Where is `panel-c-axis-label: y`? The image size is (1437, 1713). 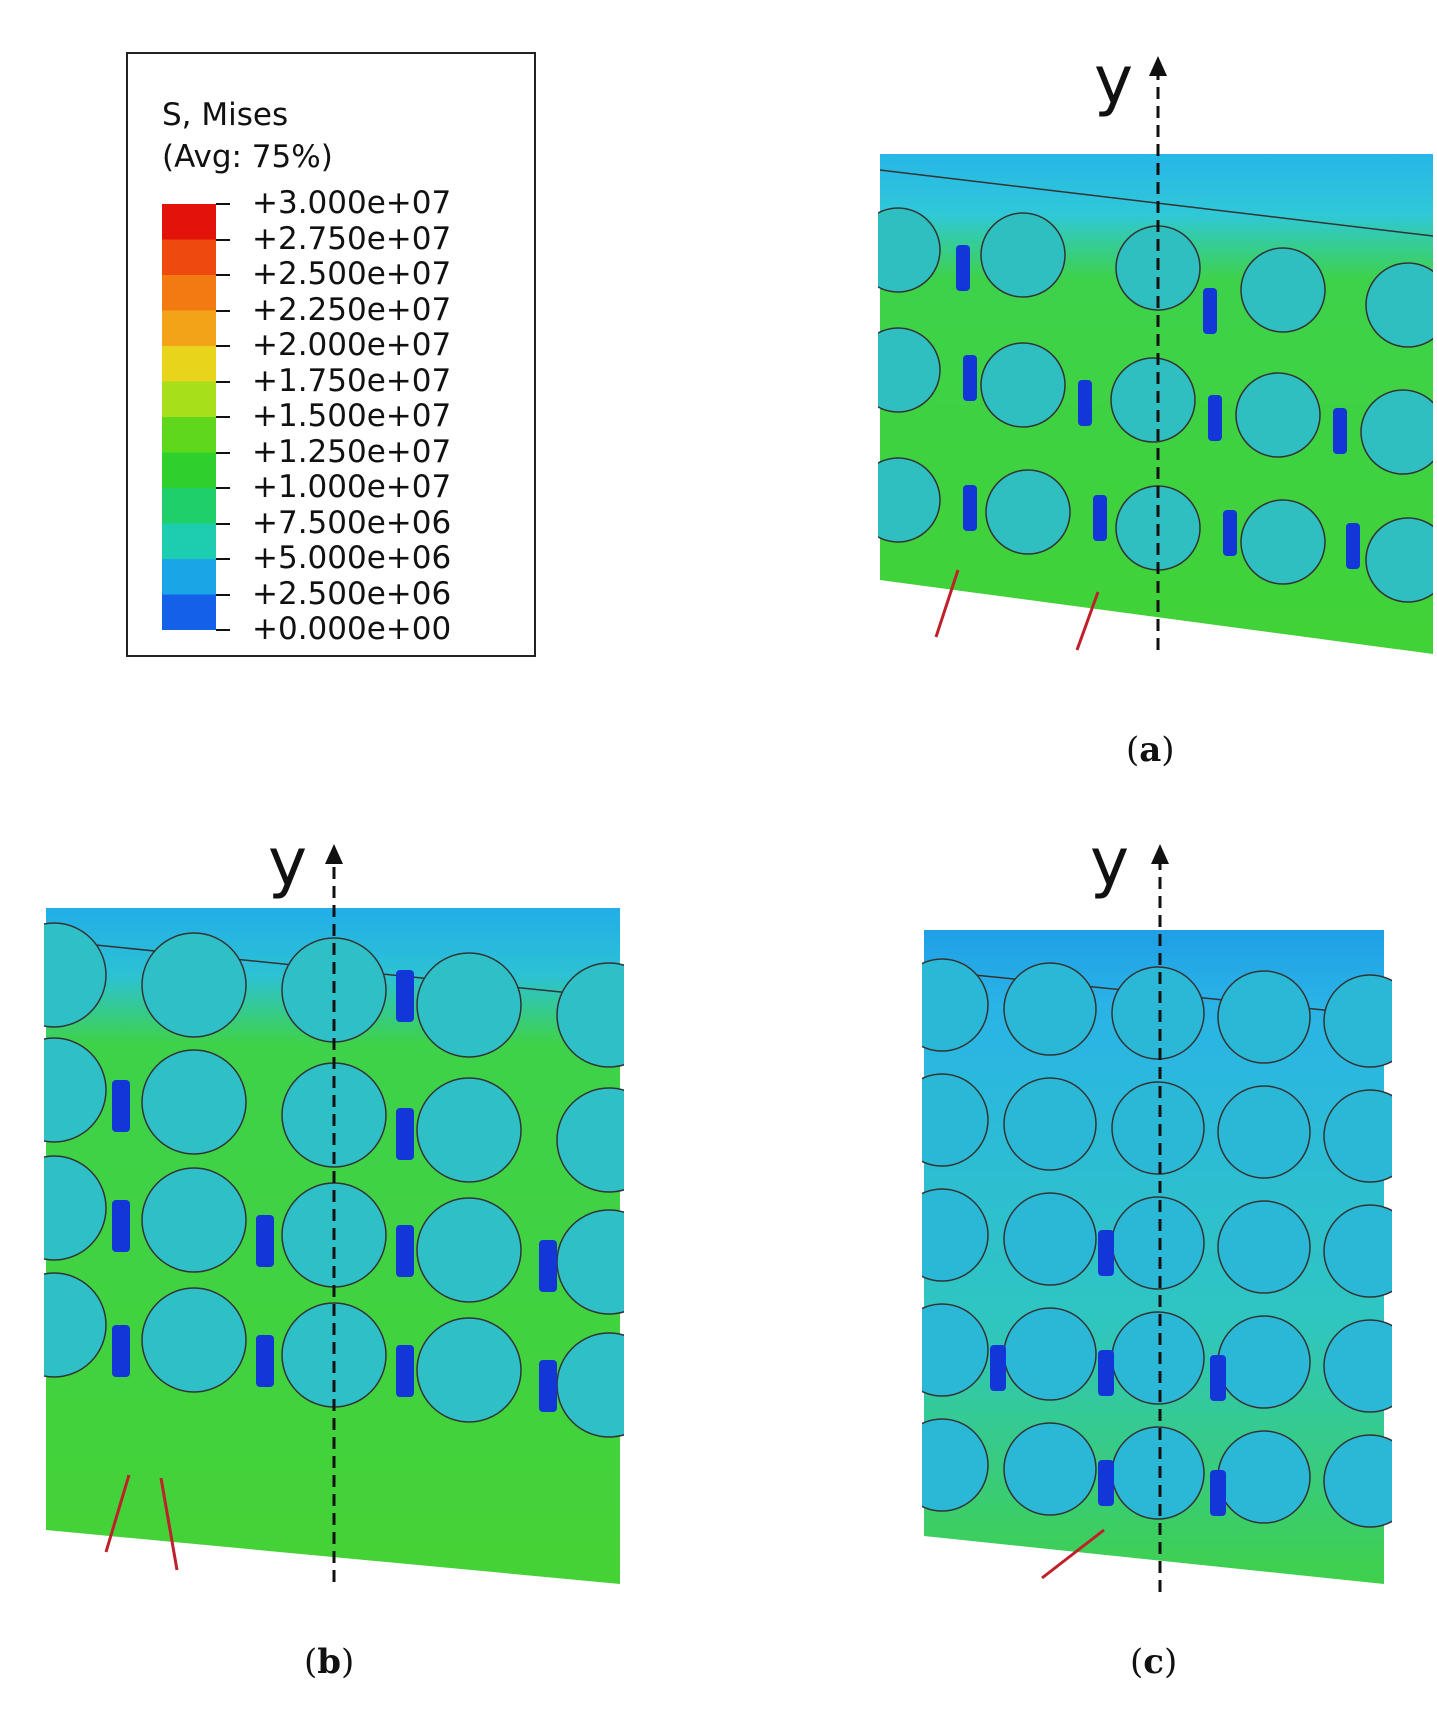
panel-c-axis-label: y is located at coordinates (1110, 862).